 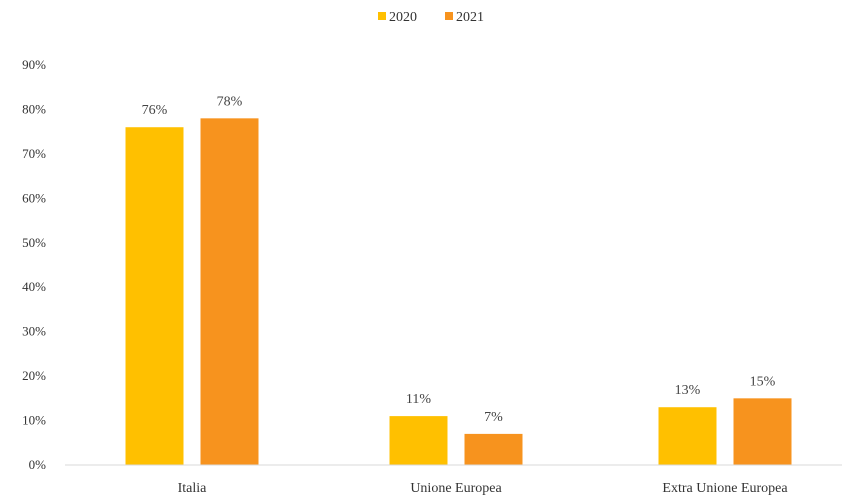 I want to click on legend: 2020 2021, so click(x=431, y=17).